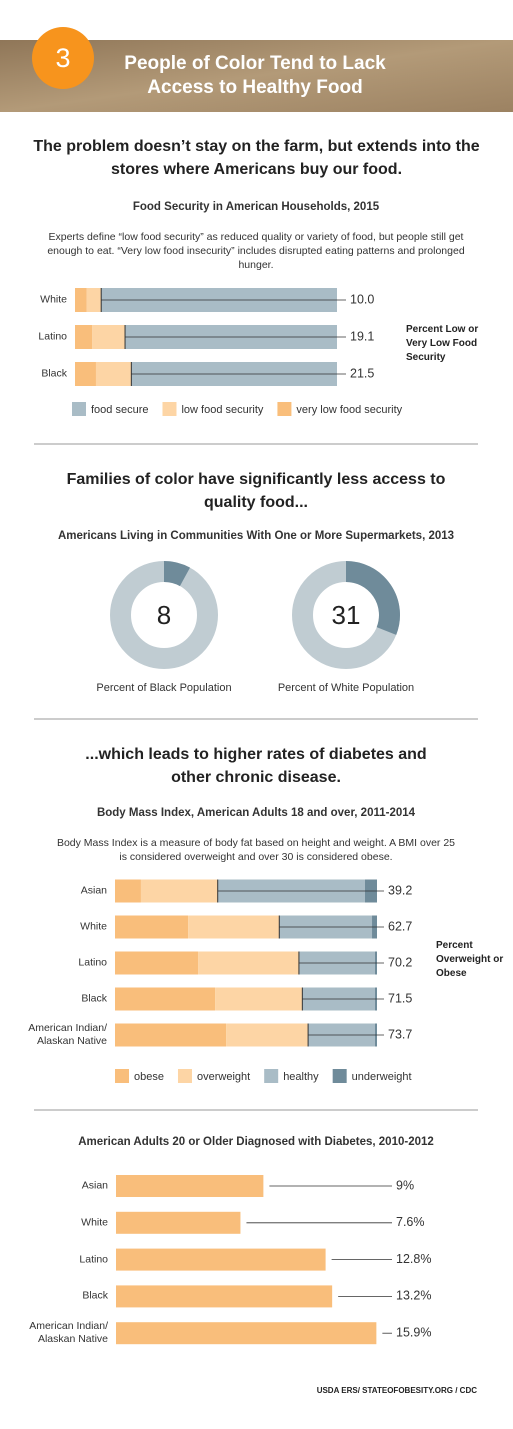 The image size is (513, 1429). What do you see at coordinates (222, 410) in the screenshot?
I see `legend-label: low food security` at bounding box center [222, 410].